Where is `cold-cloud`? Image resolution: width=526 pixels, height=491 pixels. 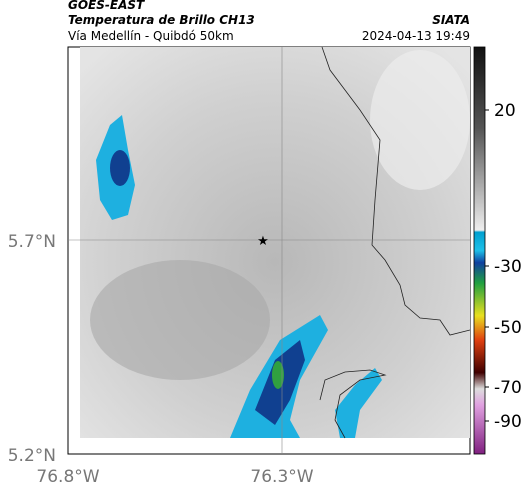 cold-cloud is located at coordinates (358, 403).